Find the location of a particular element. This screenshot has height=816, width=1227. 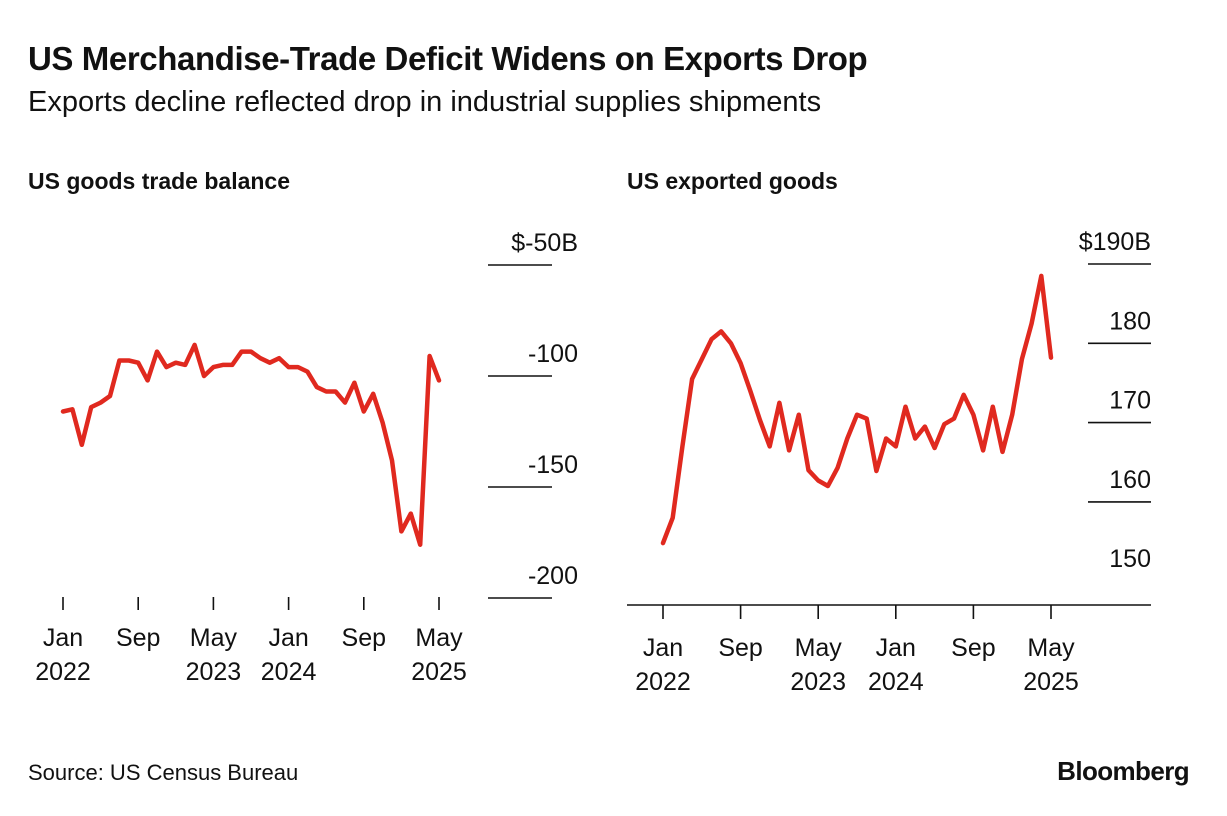

balance-x-tick-year: 2023 is located at coordinates (214, 672).